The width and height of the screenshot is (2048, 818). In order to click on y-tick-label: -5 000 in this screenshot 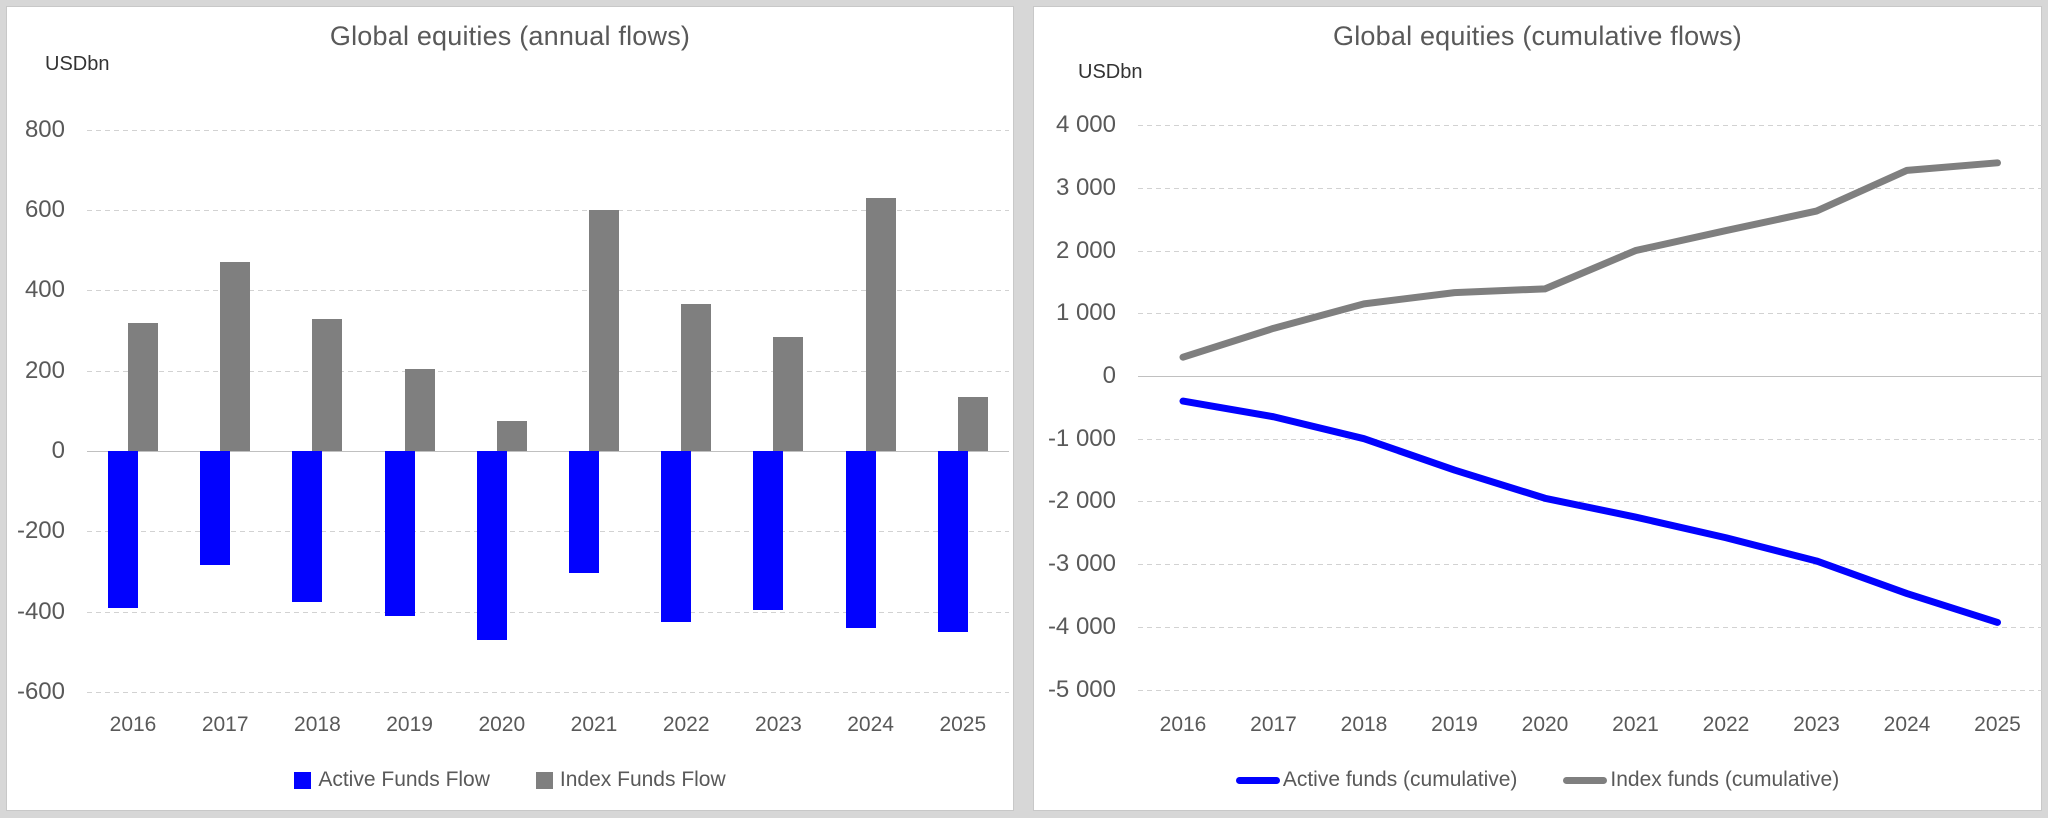, I will do `click(1081, 689)`.